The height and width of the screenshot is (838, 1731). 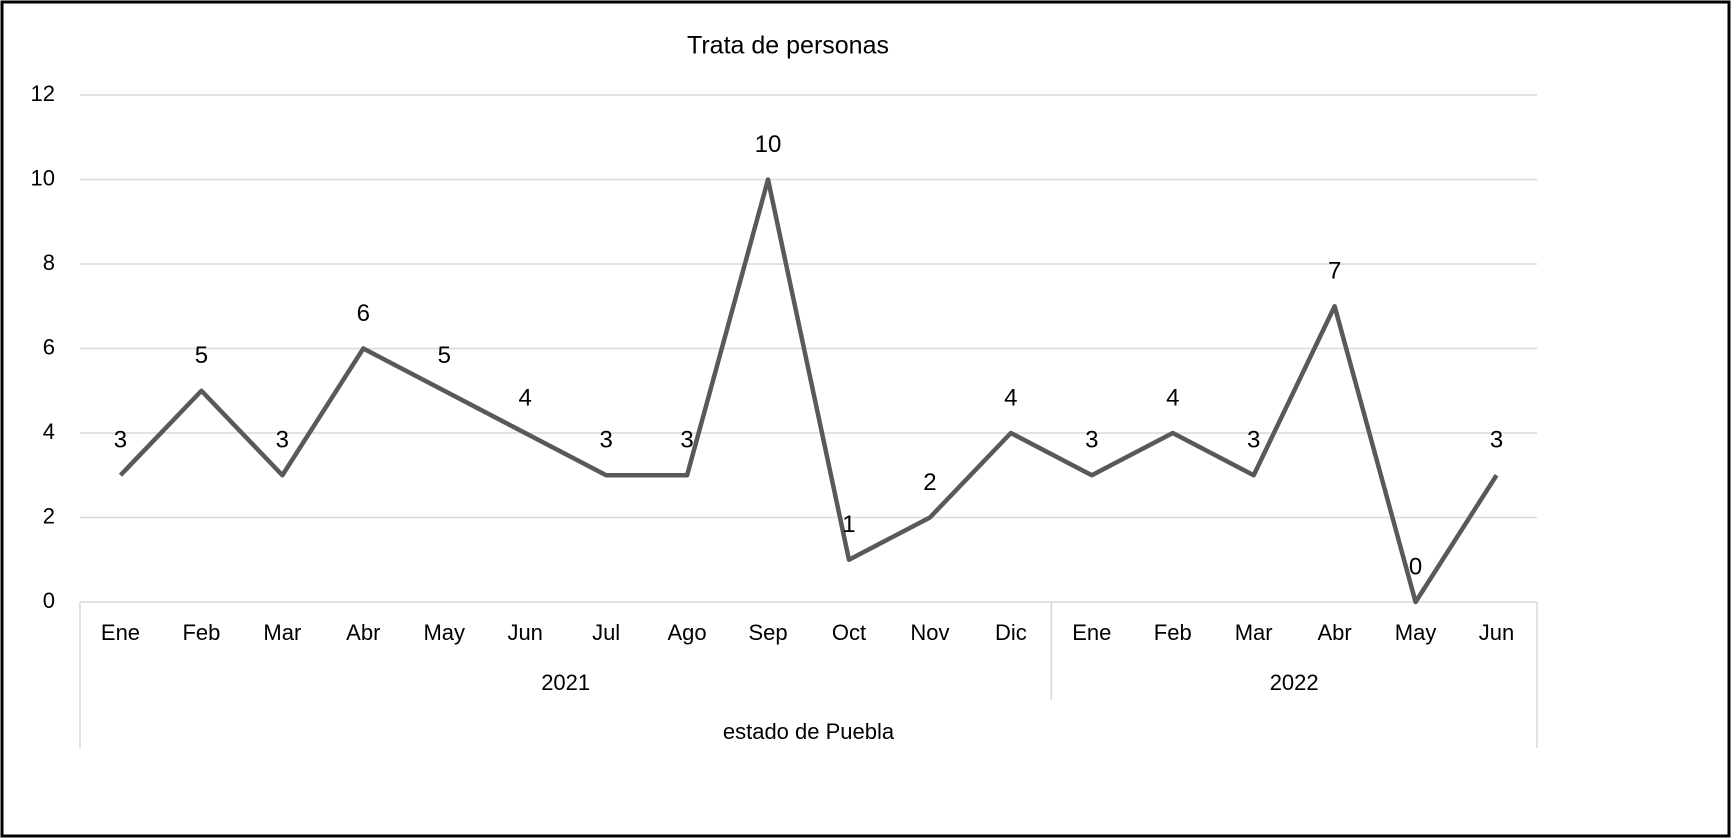 I want to click on group-label: 2022, so click(x=1294, y=682).